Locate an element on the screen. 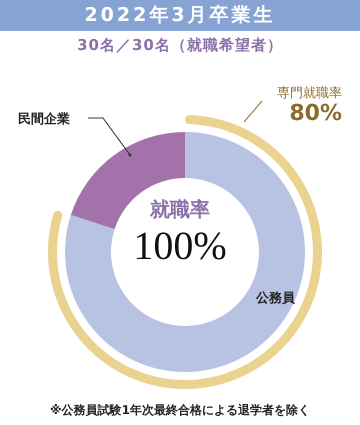 Image resolution: width=360 pixels, height=425 pixels. text: 100% is located at coordinates (180, 245).